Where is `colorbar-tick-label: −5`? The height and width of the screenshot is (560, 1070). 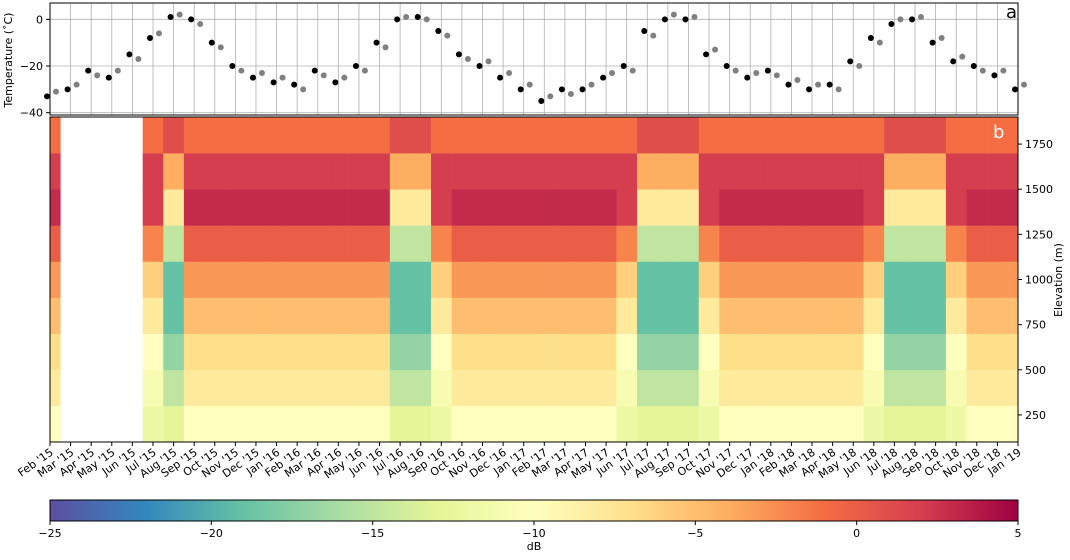
colorbar-tick-label: −5 is located at coordinates (695, 533).